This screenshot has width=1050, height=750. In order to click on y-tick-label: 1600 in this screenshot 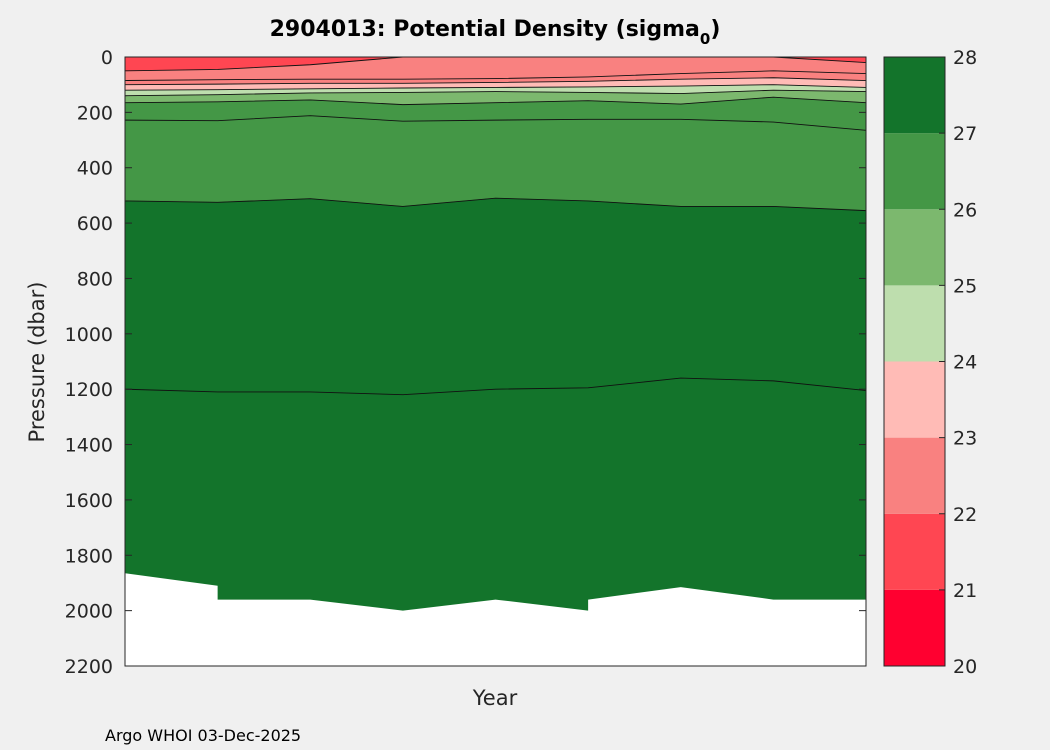, I will do `click(89, 501)`.